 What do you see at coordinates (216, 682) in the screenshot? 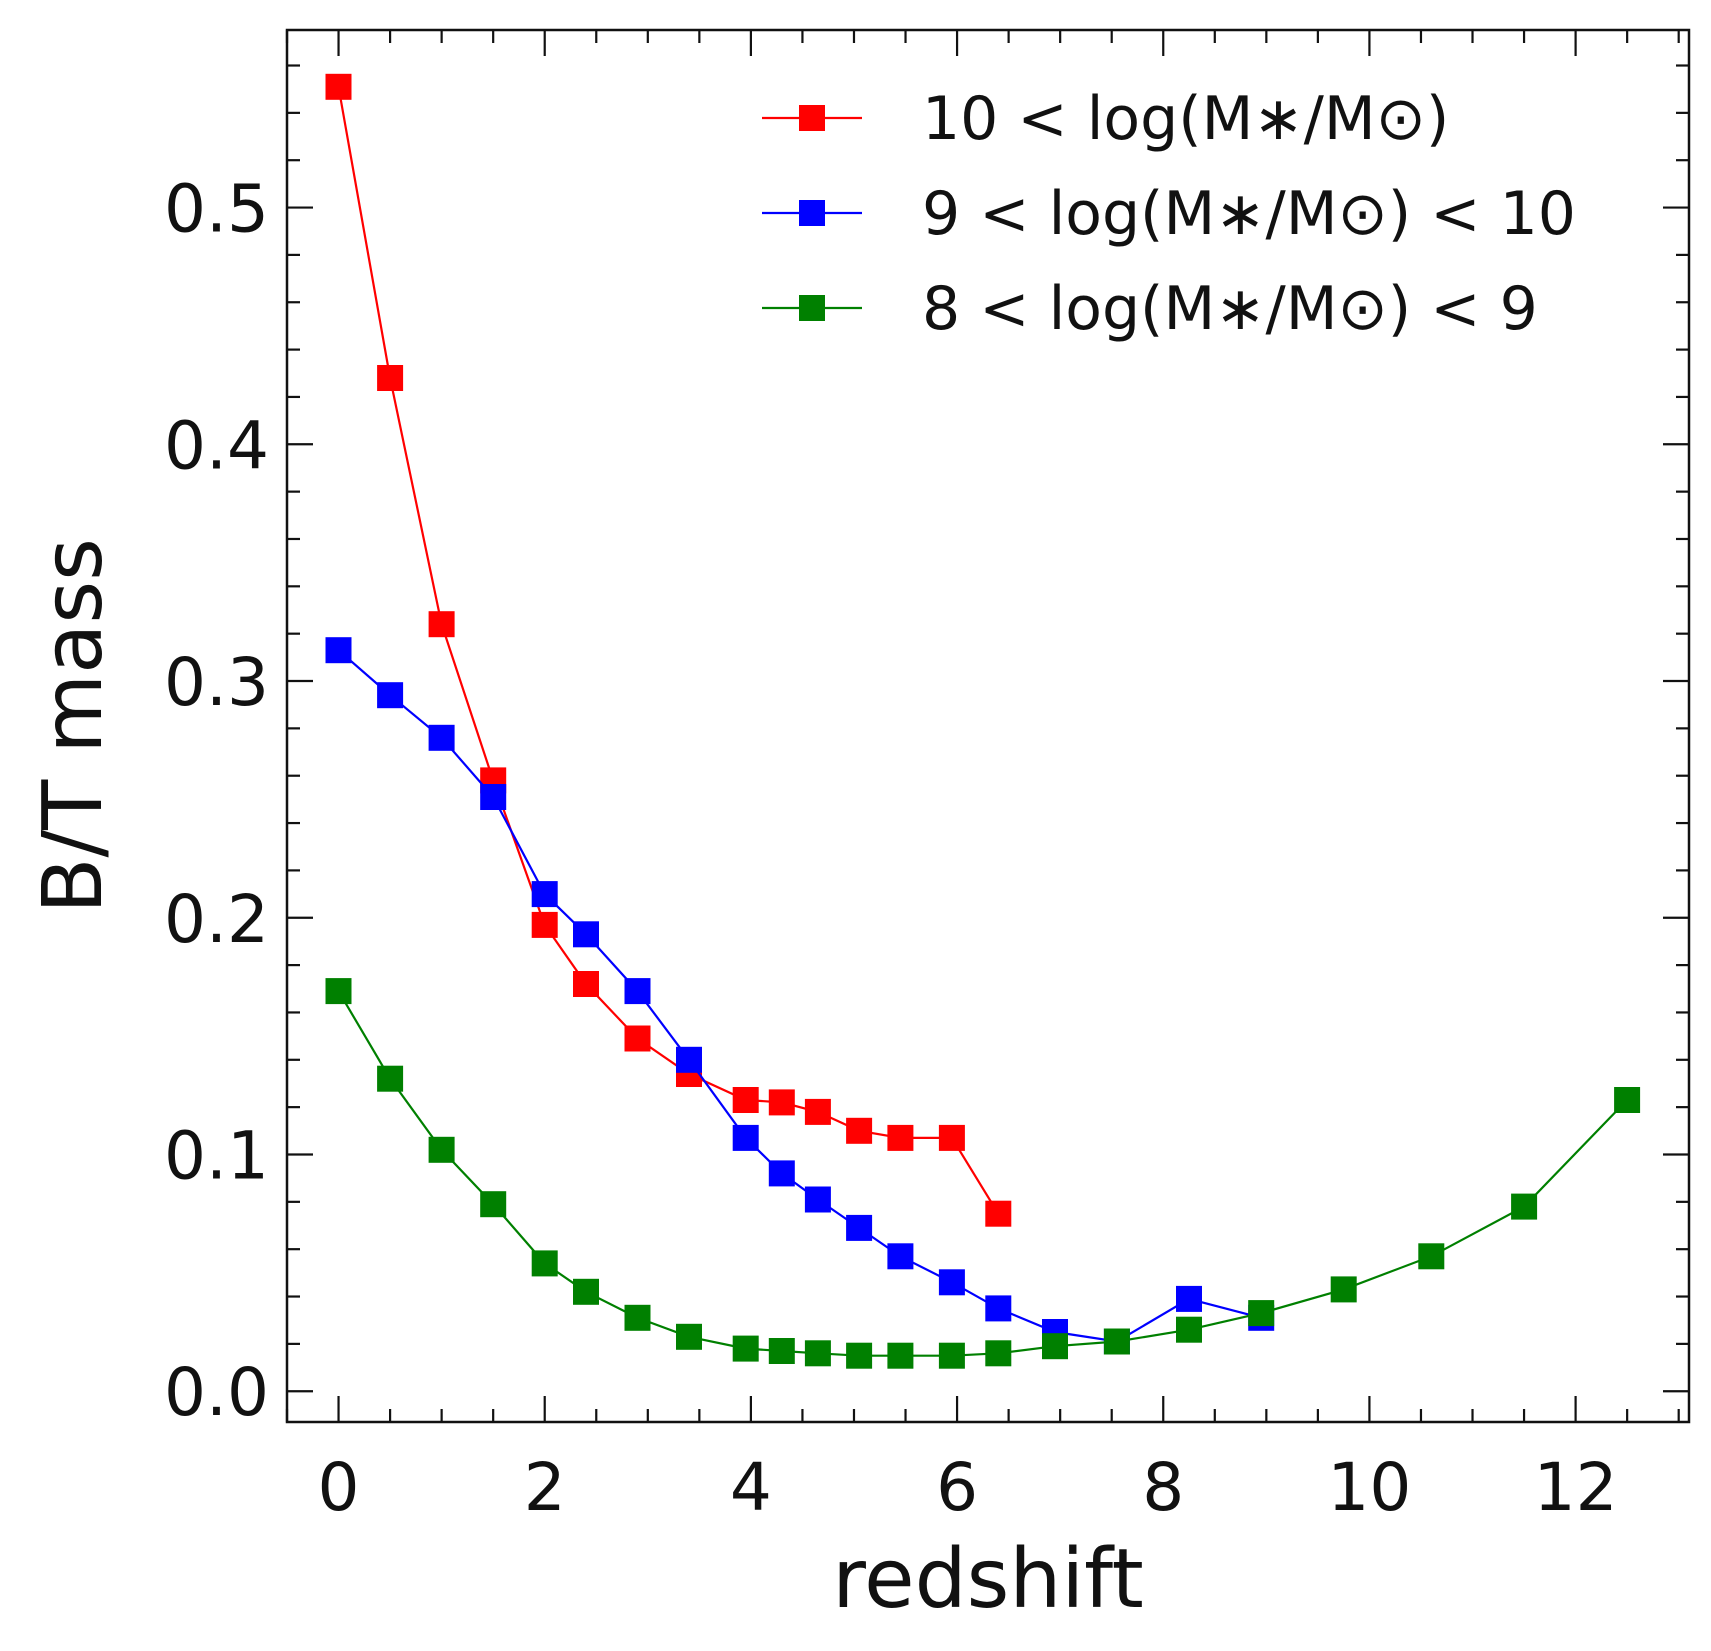
I see `y-tick-label: 0.3` at bounding box center [216, 682].